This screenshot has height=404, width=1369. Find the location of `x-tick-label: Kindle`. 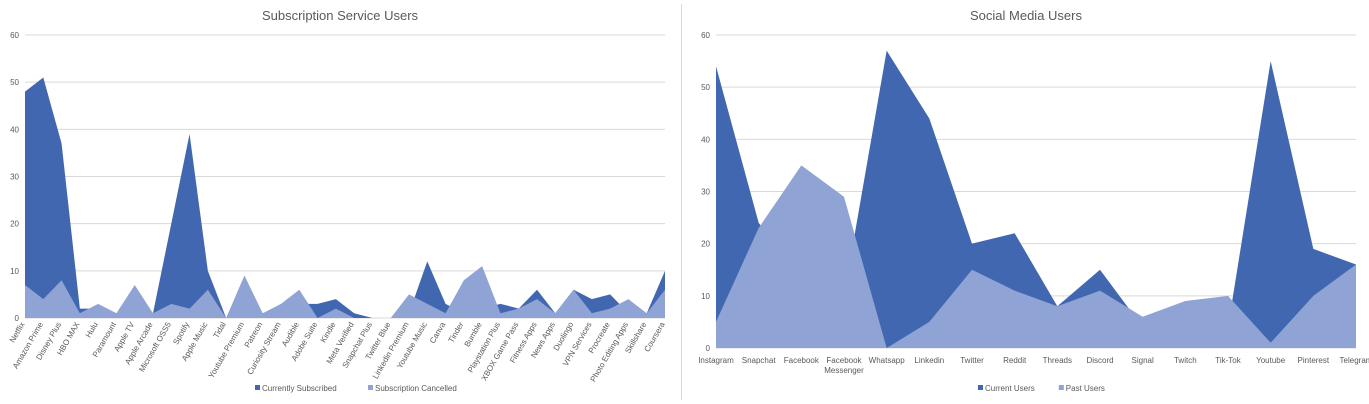

x-tick-label: Kindle is located at coordinates (328, 332).